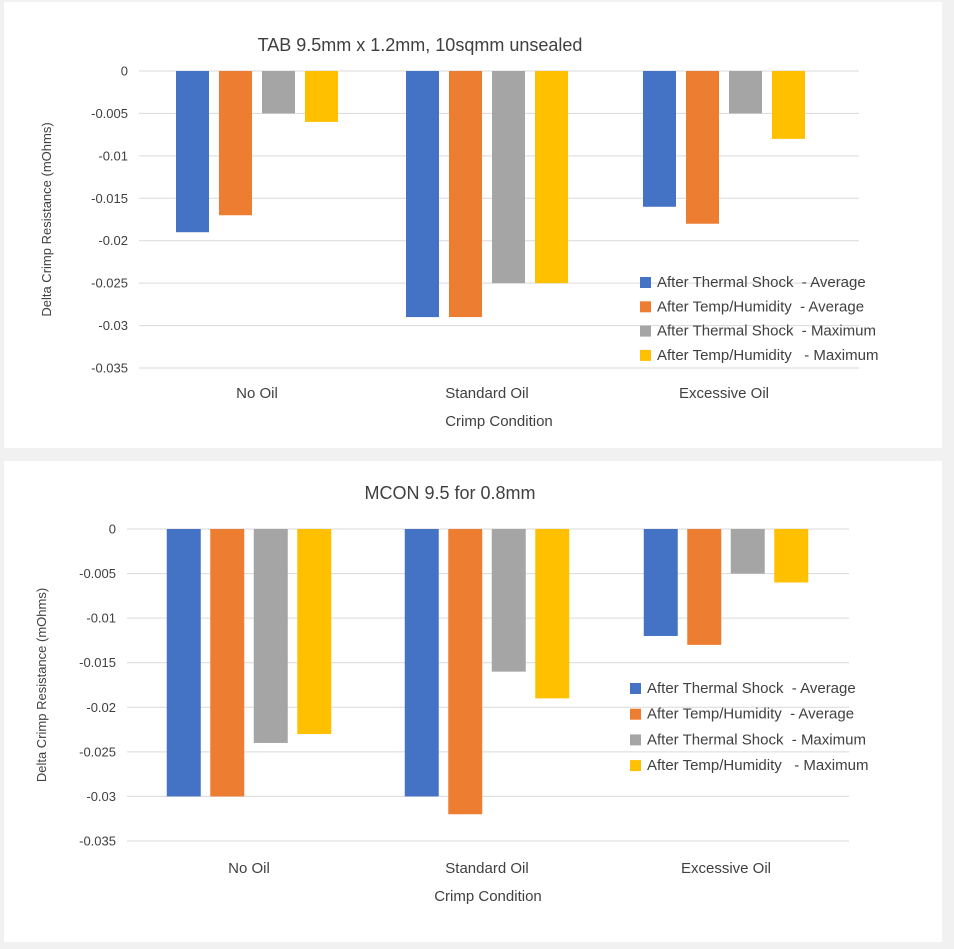 The width and height of the screenshot is (954, 949). What do you see at coordinates (420, 45) in the screenshot?
I see `chart-title: TAB 9.5mm x 1.2mm, 10sqmm unsealed` at bounding box center [420, 45].